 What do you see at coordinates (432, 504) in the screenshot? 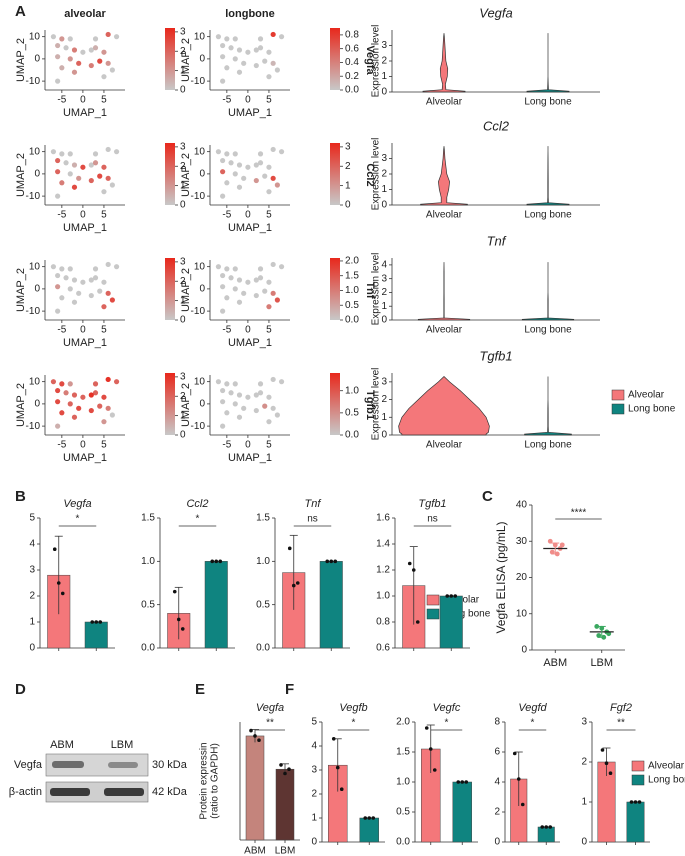
I see `chart-title: Tgfb1` at bounding box center [432, 504].